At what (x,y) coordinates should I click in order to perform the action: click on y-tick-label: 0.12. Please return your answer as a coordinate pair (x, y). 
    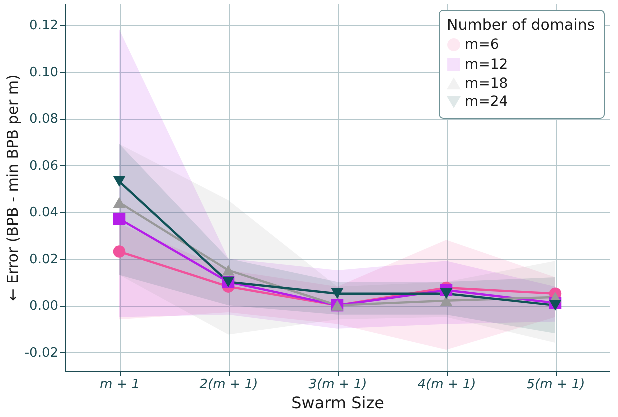
    Looking at the image, I should click on (44, 26).